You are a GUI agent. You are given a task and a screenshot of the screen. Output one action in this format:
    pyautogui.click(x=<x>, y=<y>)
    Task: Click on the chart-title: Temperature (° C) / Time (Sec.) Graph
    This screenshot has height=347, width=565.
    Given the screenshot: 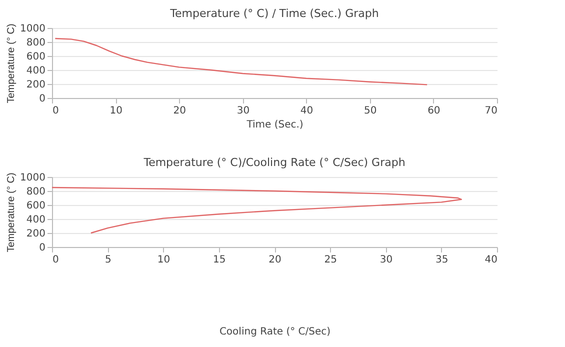 What is the action you would take?
    pyautogui.click(x=274, y=13)
    